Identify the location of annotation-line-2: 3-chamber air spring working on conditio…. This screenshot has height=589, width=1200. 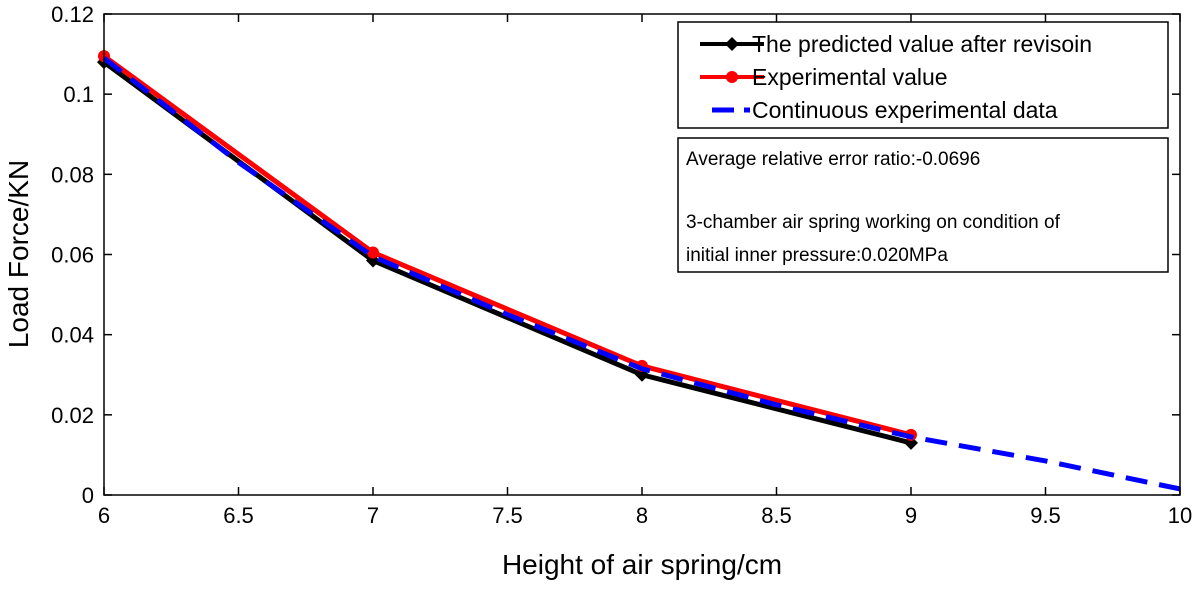
(873, 222).